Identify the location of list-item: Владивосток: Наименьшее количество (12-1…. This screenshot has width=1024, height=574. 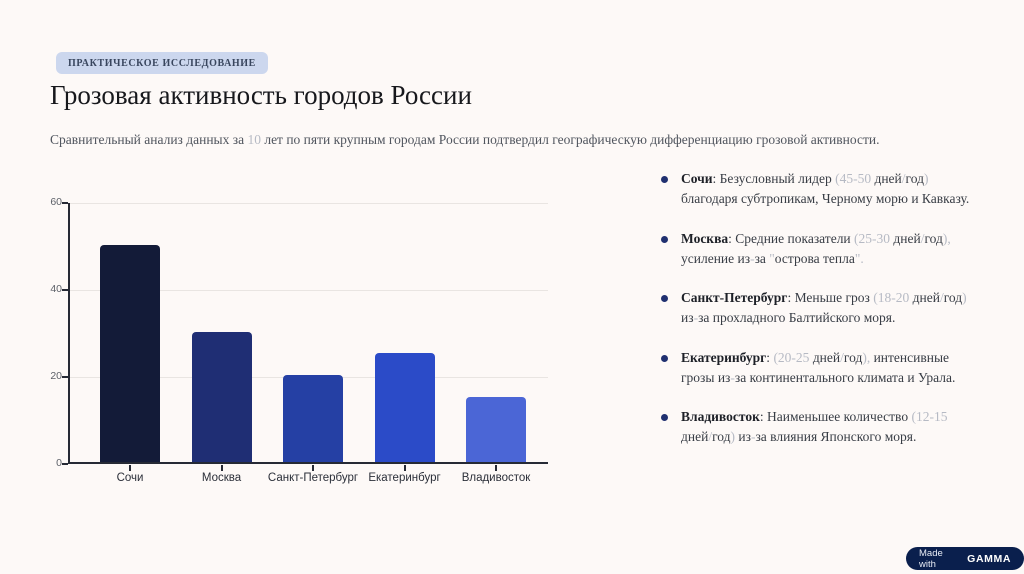
(820, 427).